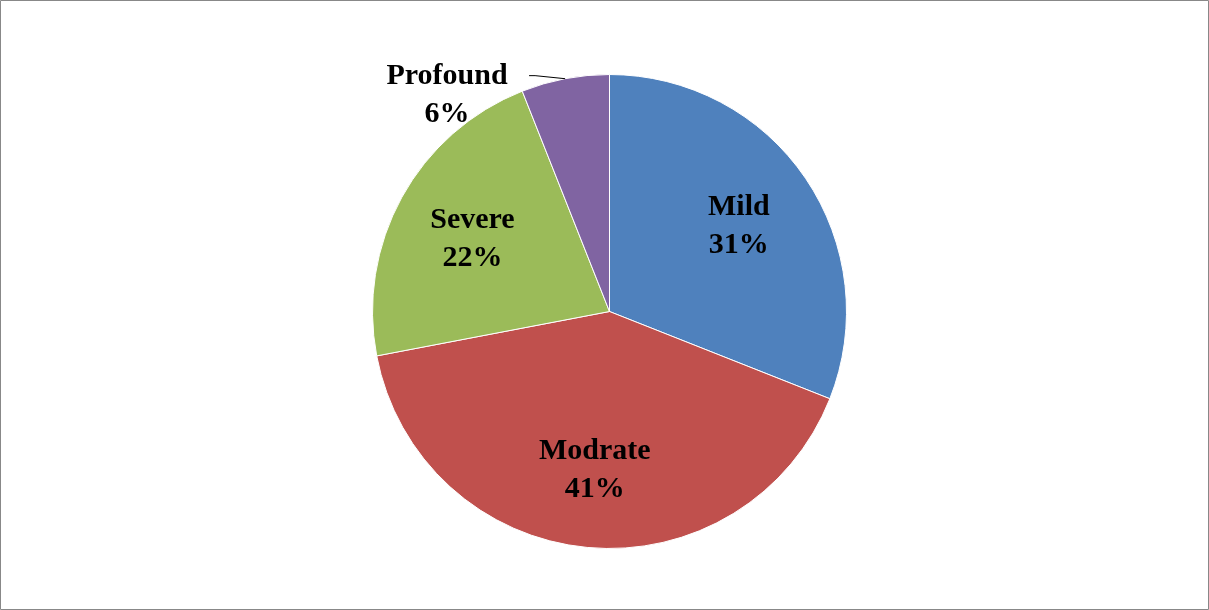 This screenshot has height=610, width=1209. What do you see at coordinates (739, 205) in the screenshot?
I see `slice-label: Mild` at bounding box center [739, 205].